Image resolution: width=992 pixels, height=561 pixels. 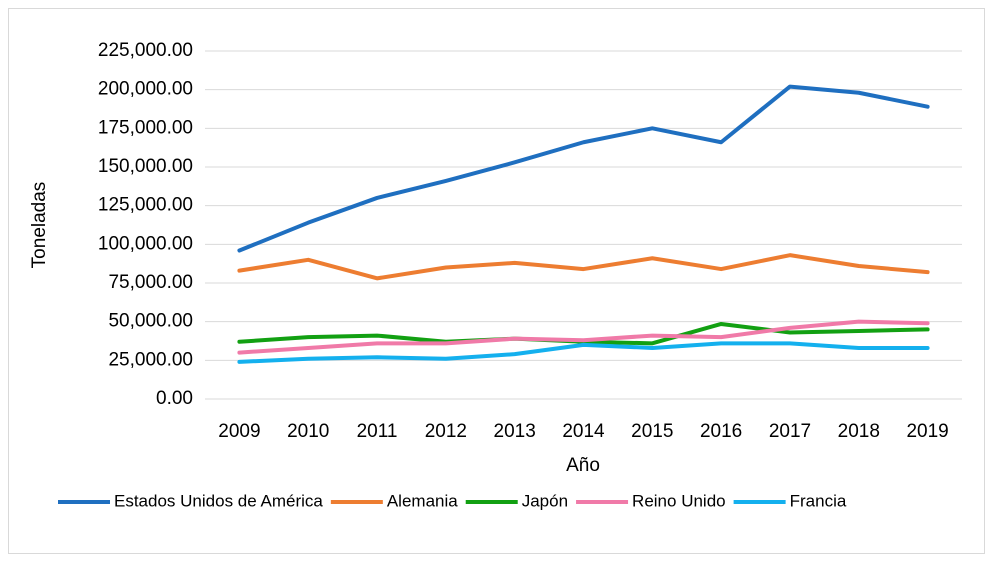 What do you see at coordinates (545, 500) in the screenshot?
I see `legend-label: Japón` at bounding box center [545, 500].